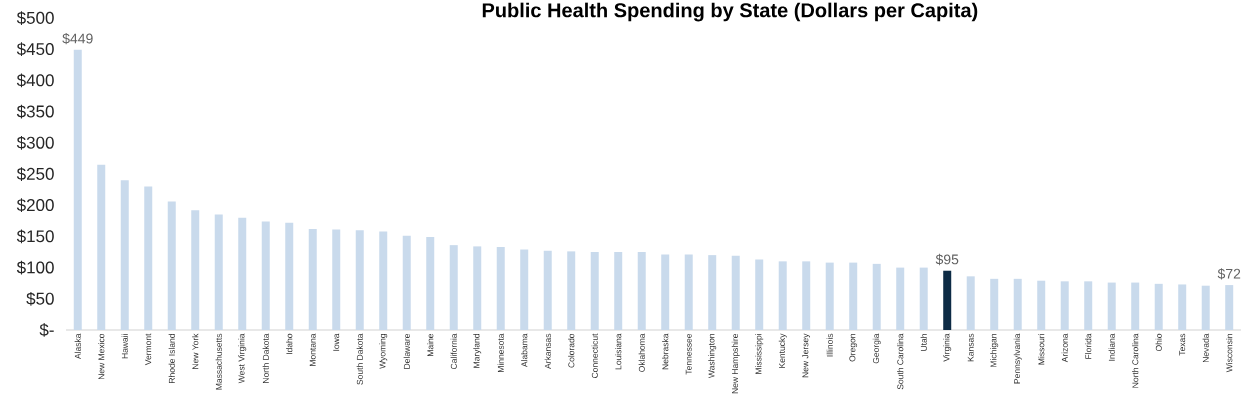 The height and width of the screenshot is (411, 1250). I want to click on x-tick-label: West Virginia, so click(242, 358).